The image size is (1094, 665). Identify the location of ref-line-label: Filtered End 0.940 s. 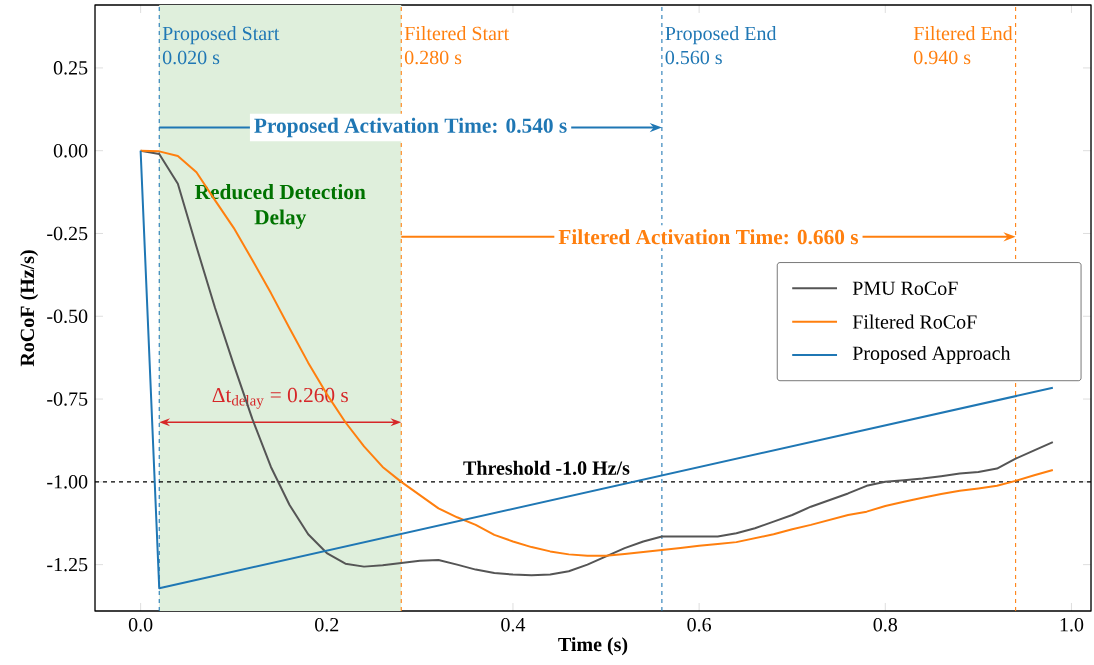
(963, 45).